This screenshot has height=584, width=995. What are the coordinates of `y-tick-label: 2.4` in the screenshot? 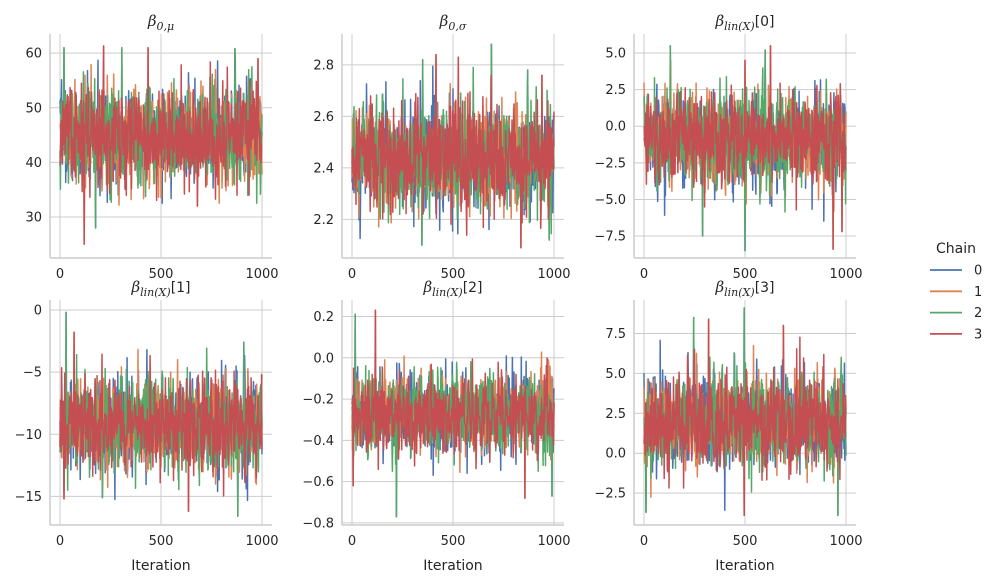 It's located at (323, 168).